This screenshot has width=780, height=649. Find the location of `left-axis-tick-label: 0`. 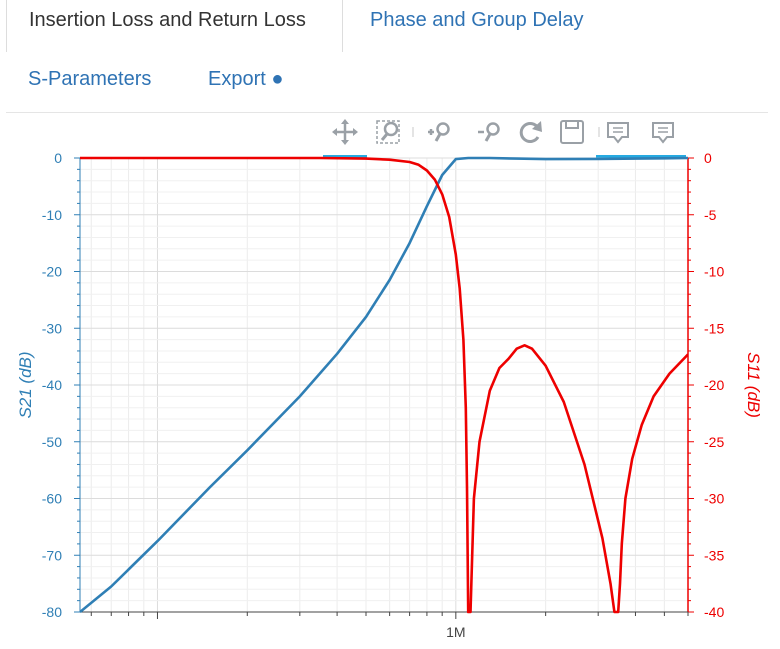

left-axis-tick-label: 0 is located at coordinates (58, 158).